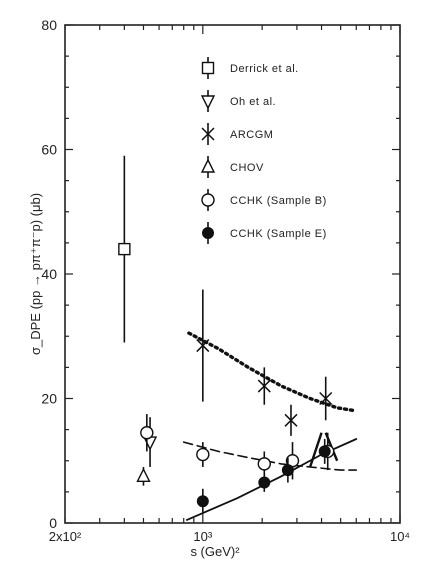  I want to click on legend-marker-oh-et-al, so click(208, 102).